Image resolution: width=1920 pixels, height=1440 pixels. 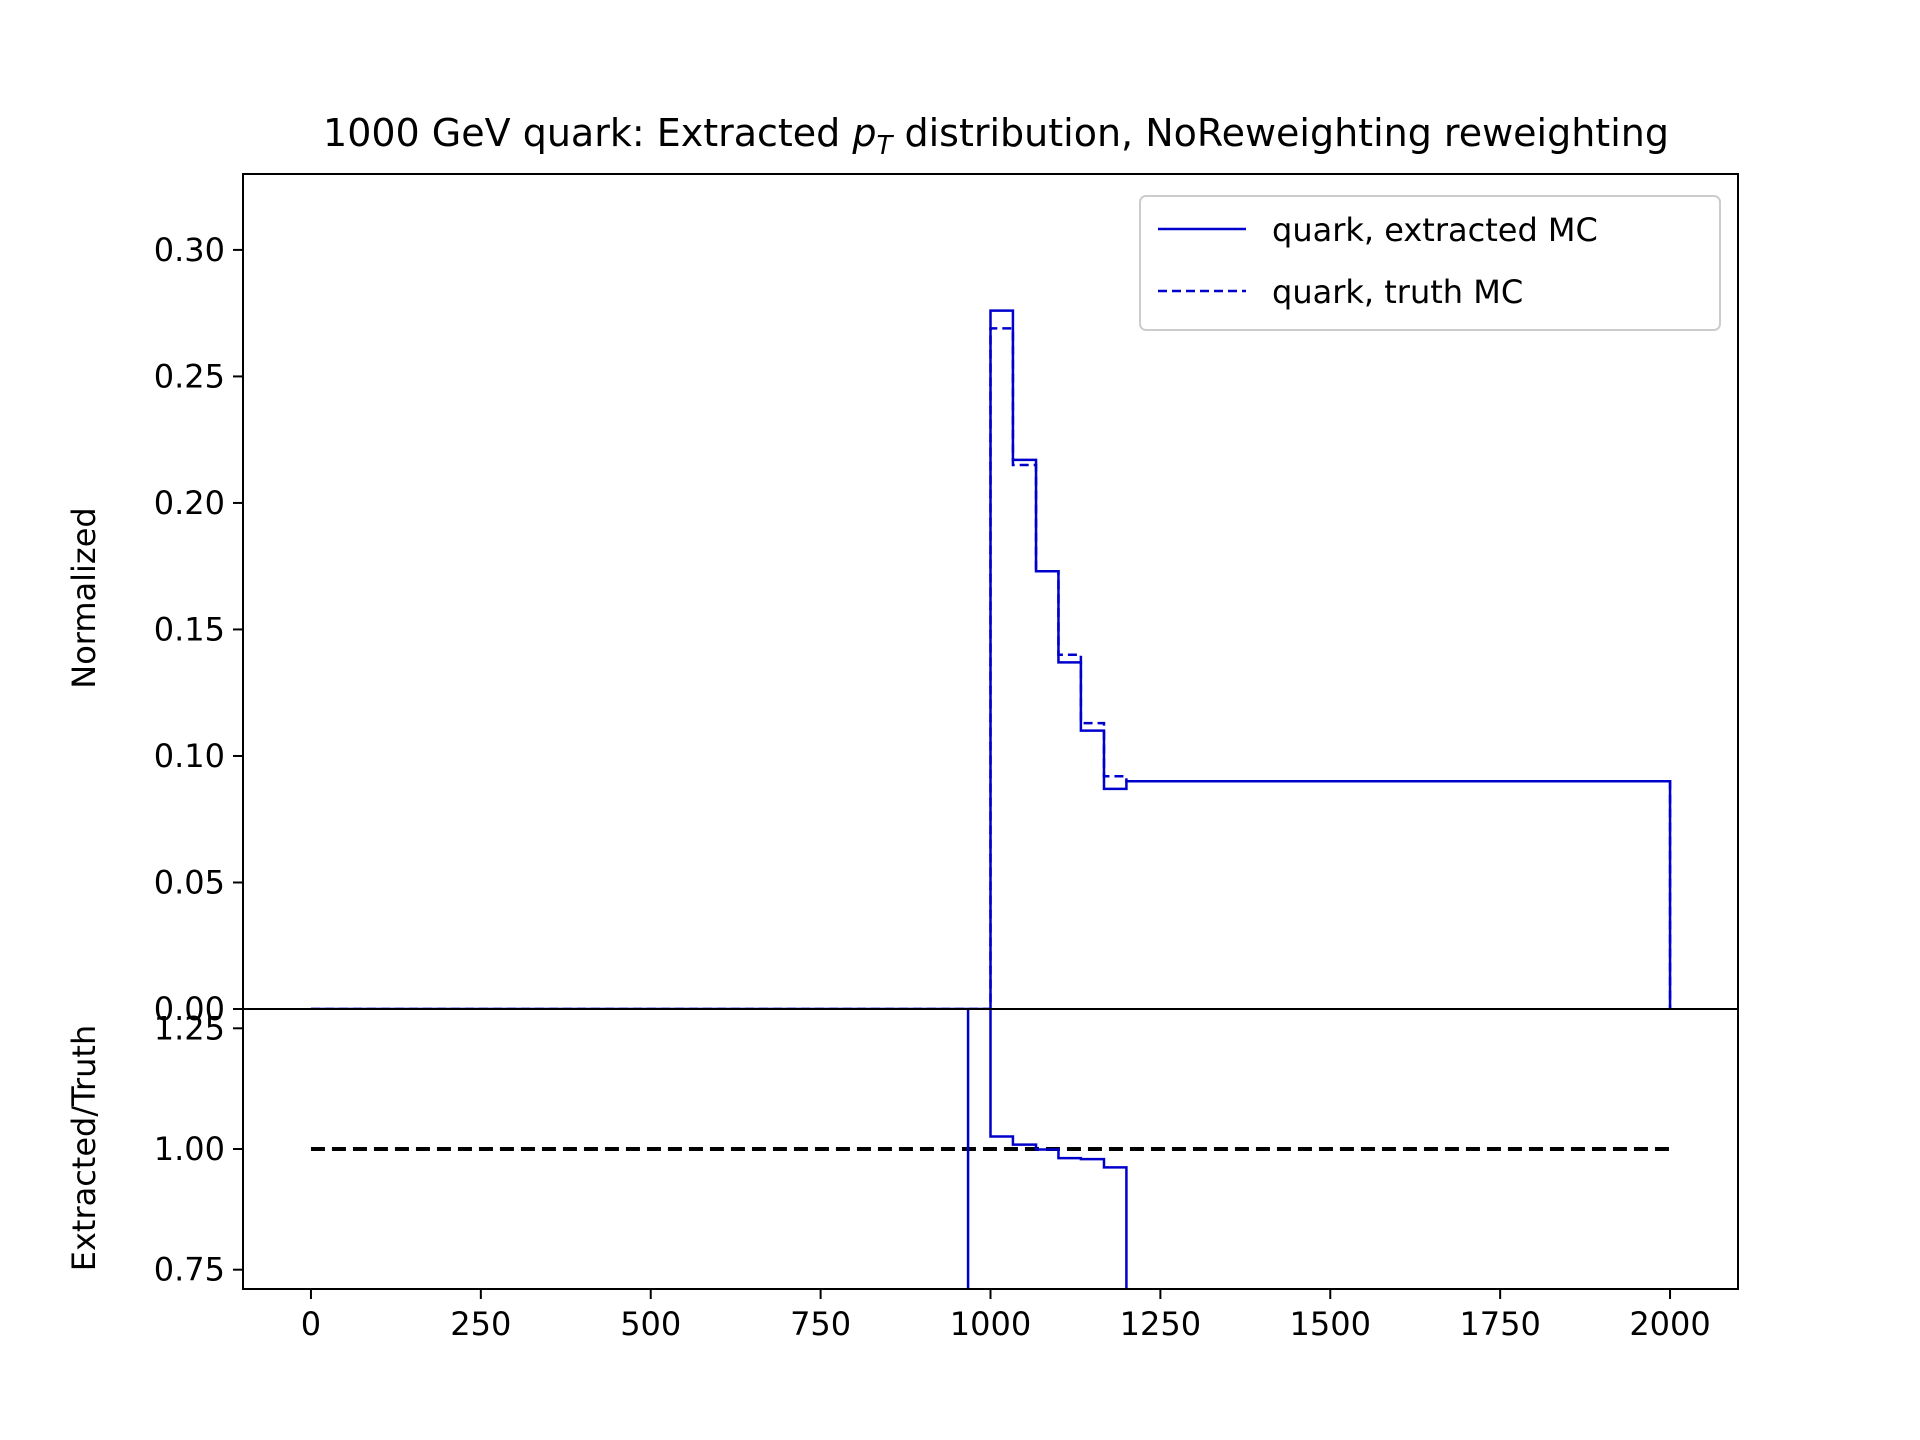 What do you see at coordinates (189, 1028) in the screenshot?
I see `ratio-ytick-label: 1.25` at bounding box center [189, 1028].